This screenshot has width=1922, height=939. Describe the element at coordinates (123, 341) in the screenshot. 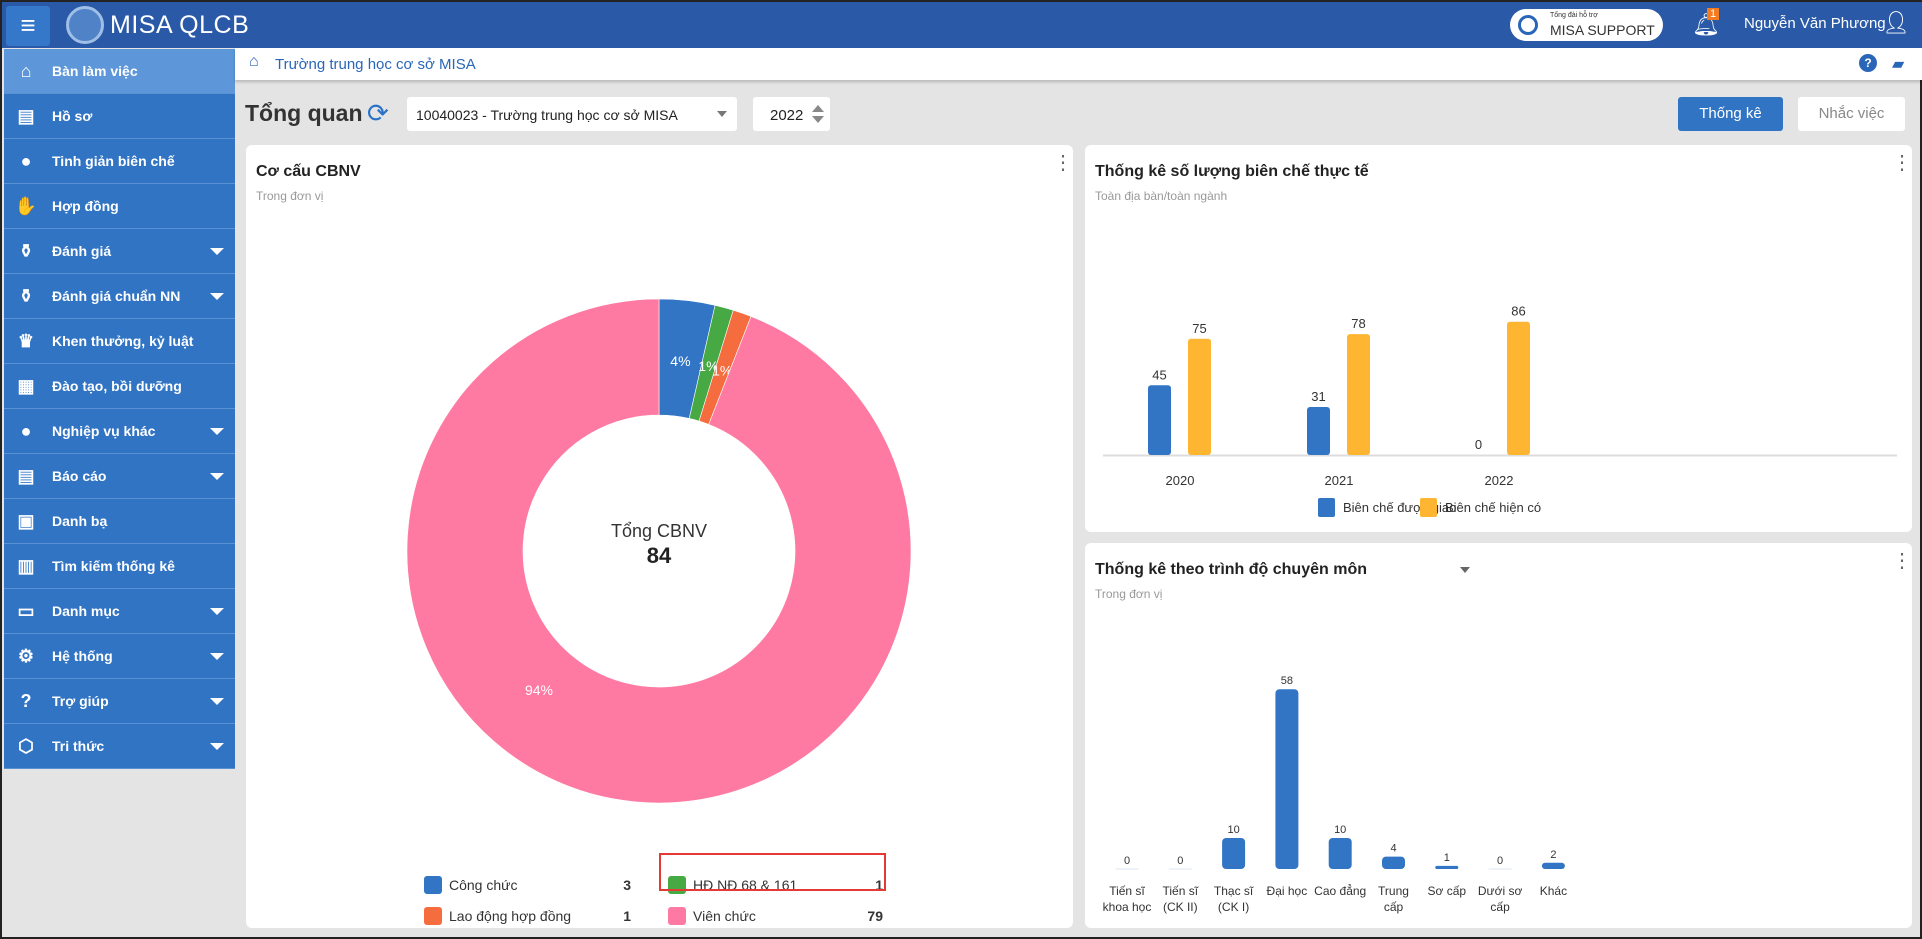

I see `sidebar-item-label: Khen thưởng, kỷ luật` at that location.